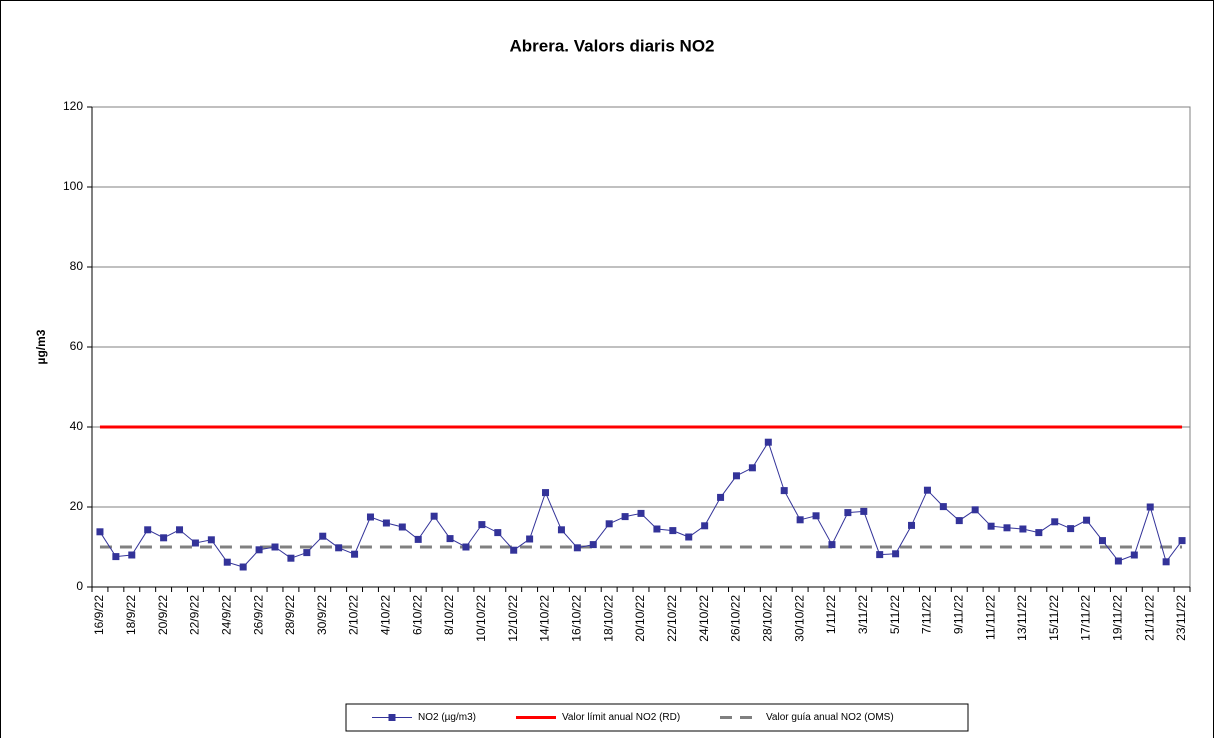 Image resolution: width=1214 pixels, height=738 pixels. Describe the element at coordinates (927, 614) in the screenshot. I see `x-tick-label: 7/11/22` at that location.